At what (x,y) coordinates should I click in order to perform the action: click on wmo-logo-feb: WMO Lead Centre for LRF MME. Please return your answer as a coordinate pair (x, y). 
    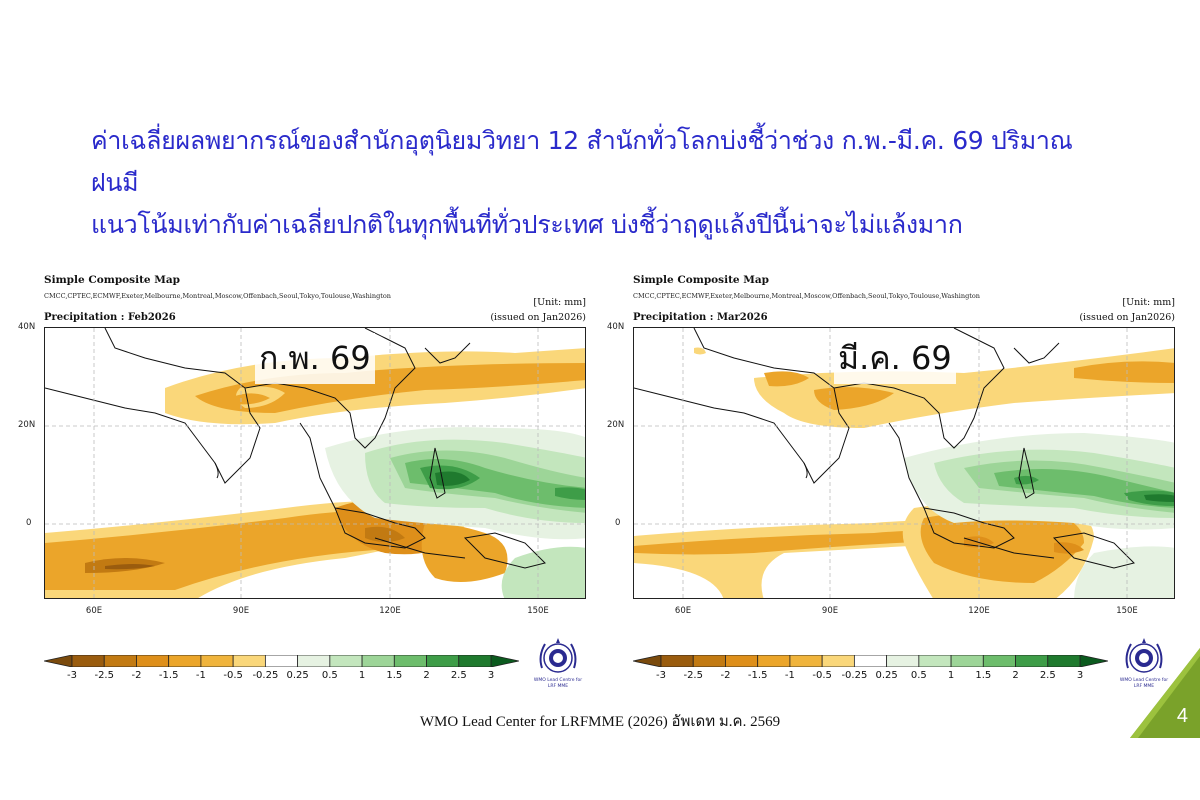
    Looking at the image, I should click on (558, 666).